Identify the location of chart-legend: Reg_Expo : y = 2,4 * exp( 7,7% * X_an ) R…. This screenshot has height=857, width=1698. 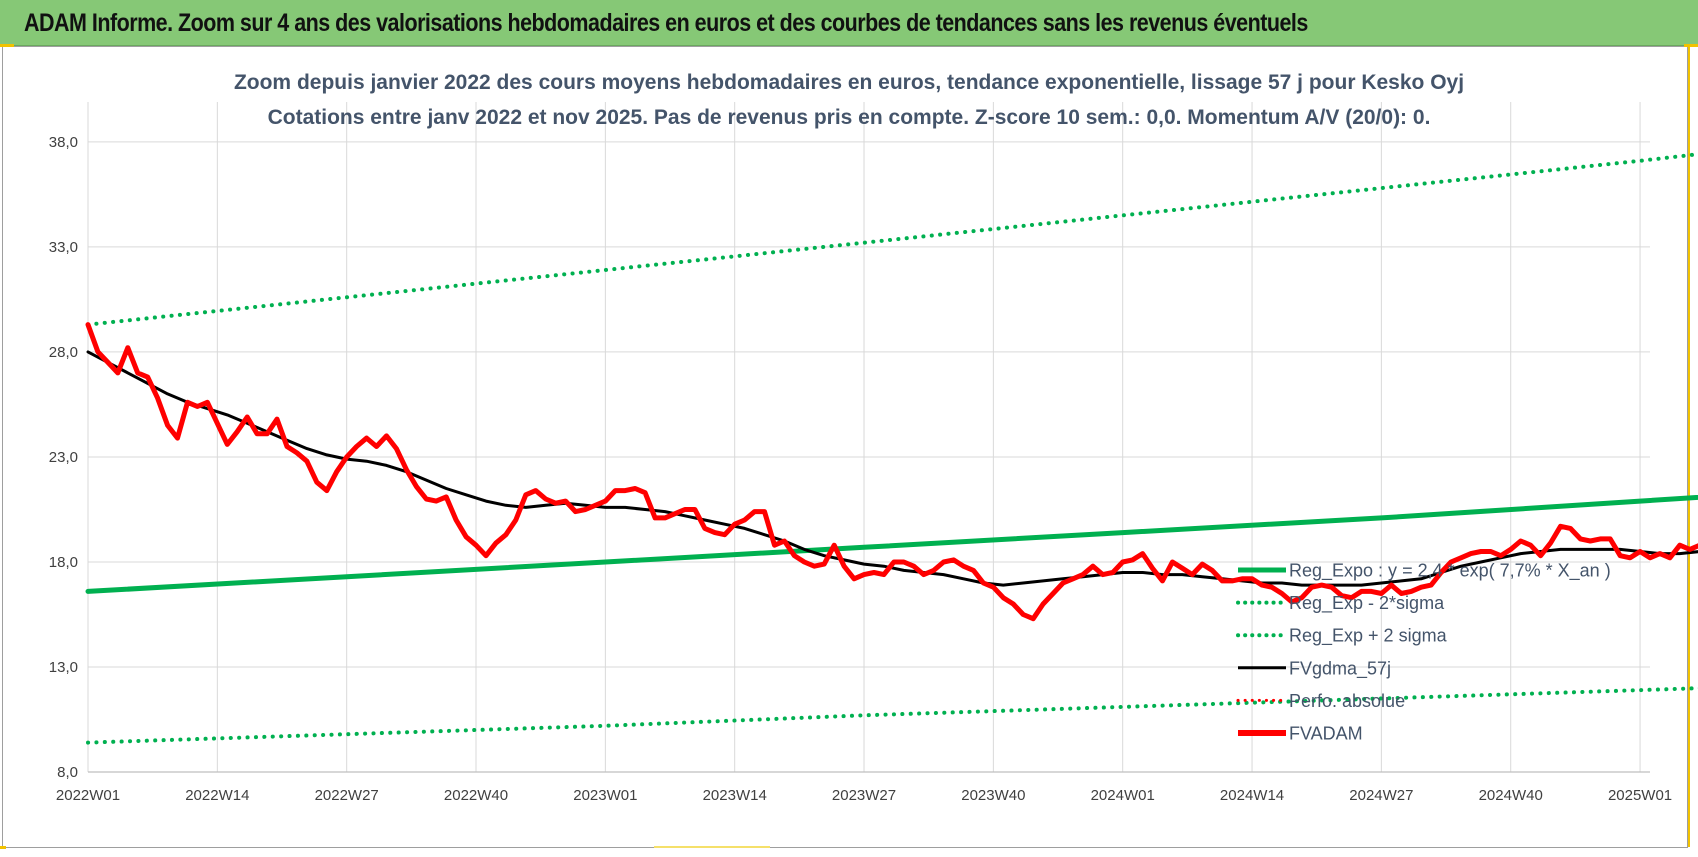
(1423, 652).